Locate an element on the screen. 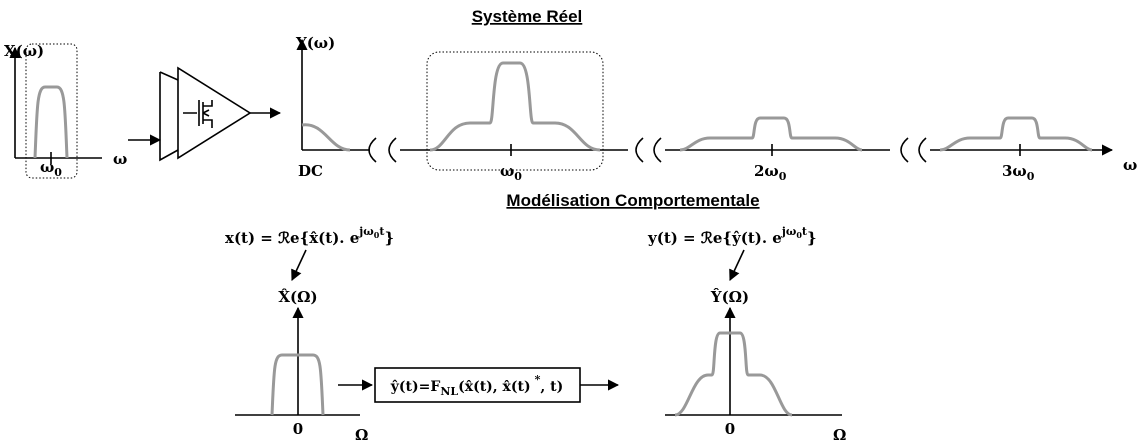  output-axis: ω is located at coordinates (1130, 165).